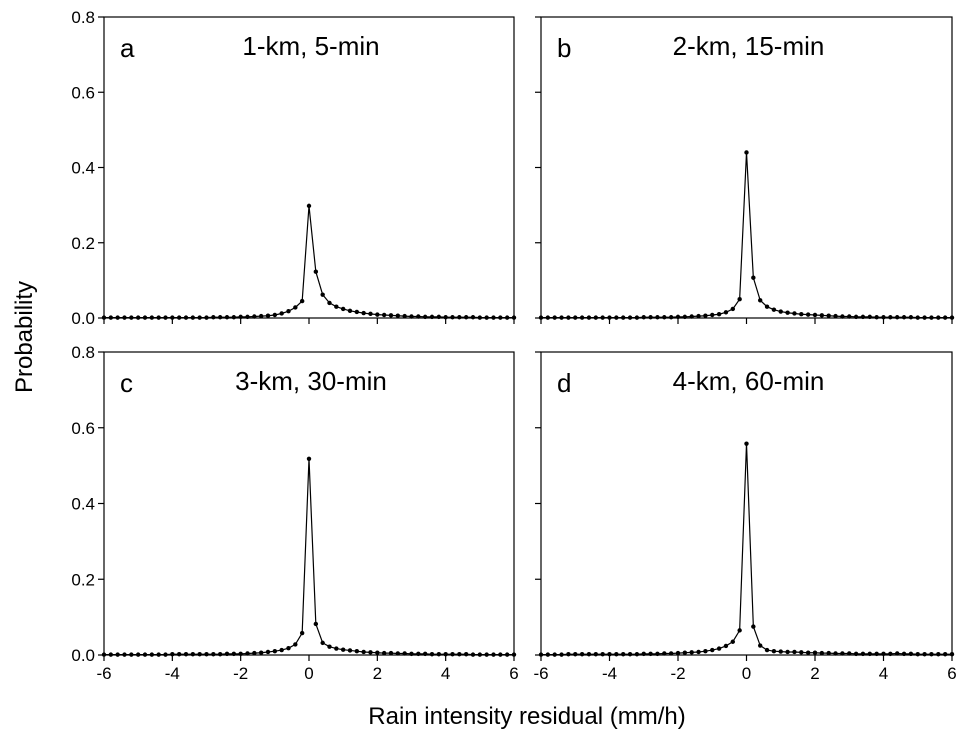 The image size is (959, 735). Describe the element at coordinates (83, 243) in the screenshot. I see `y-tick-label: 0.2` at that location.